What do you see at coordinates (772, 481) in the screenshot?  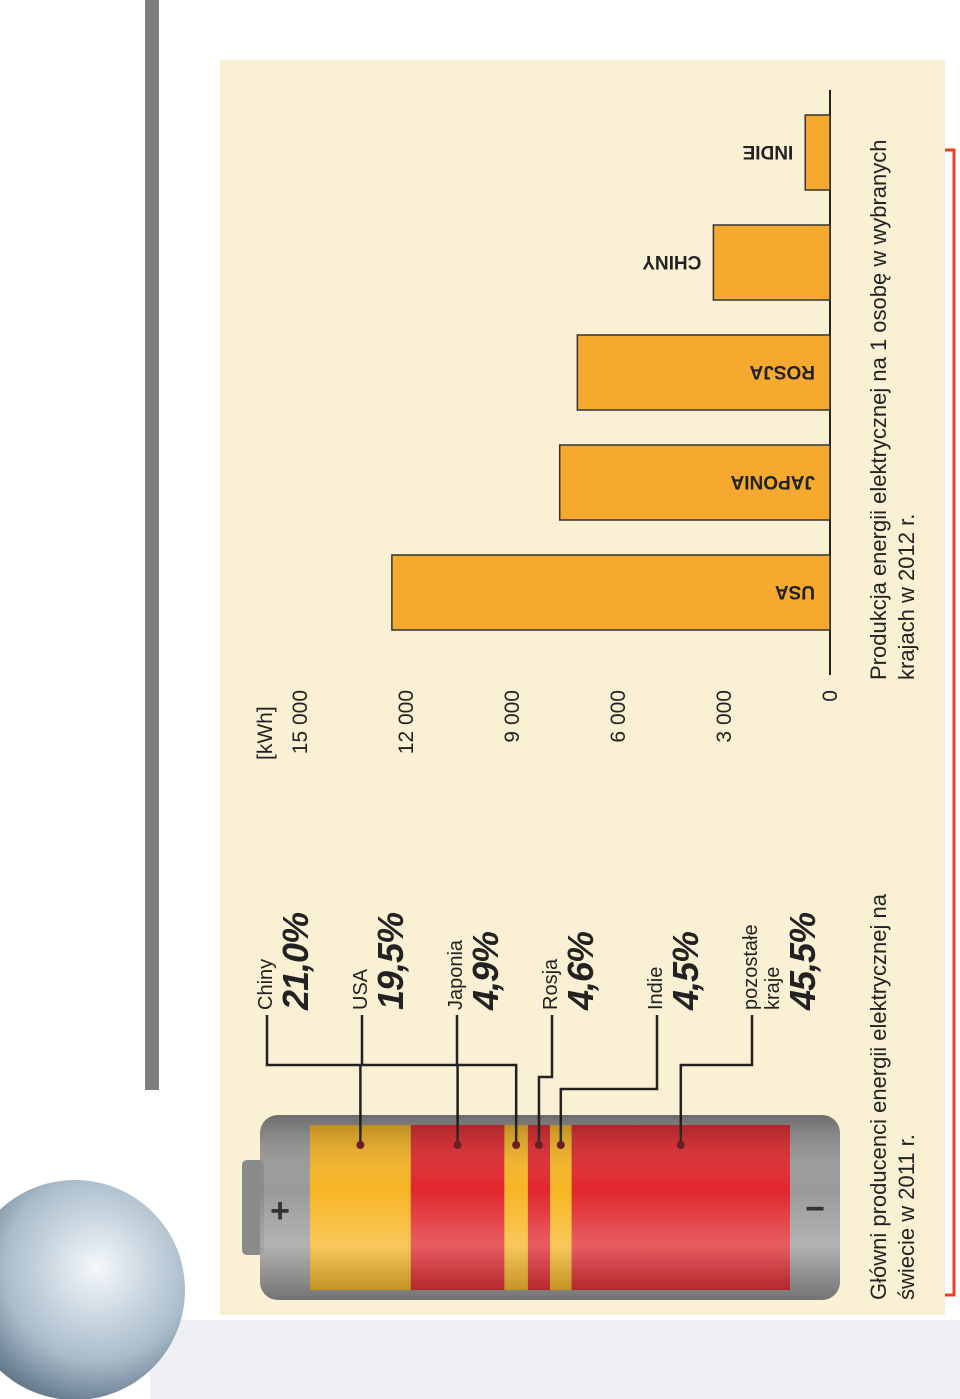 I see `category-label: JAPONIA` at bounding box center [772, 481].